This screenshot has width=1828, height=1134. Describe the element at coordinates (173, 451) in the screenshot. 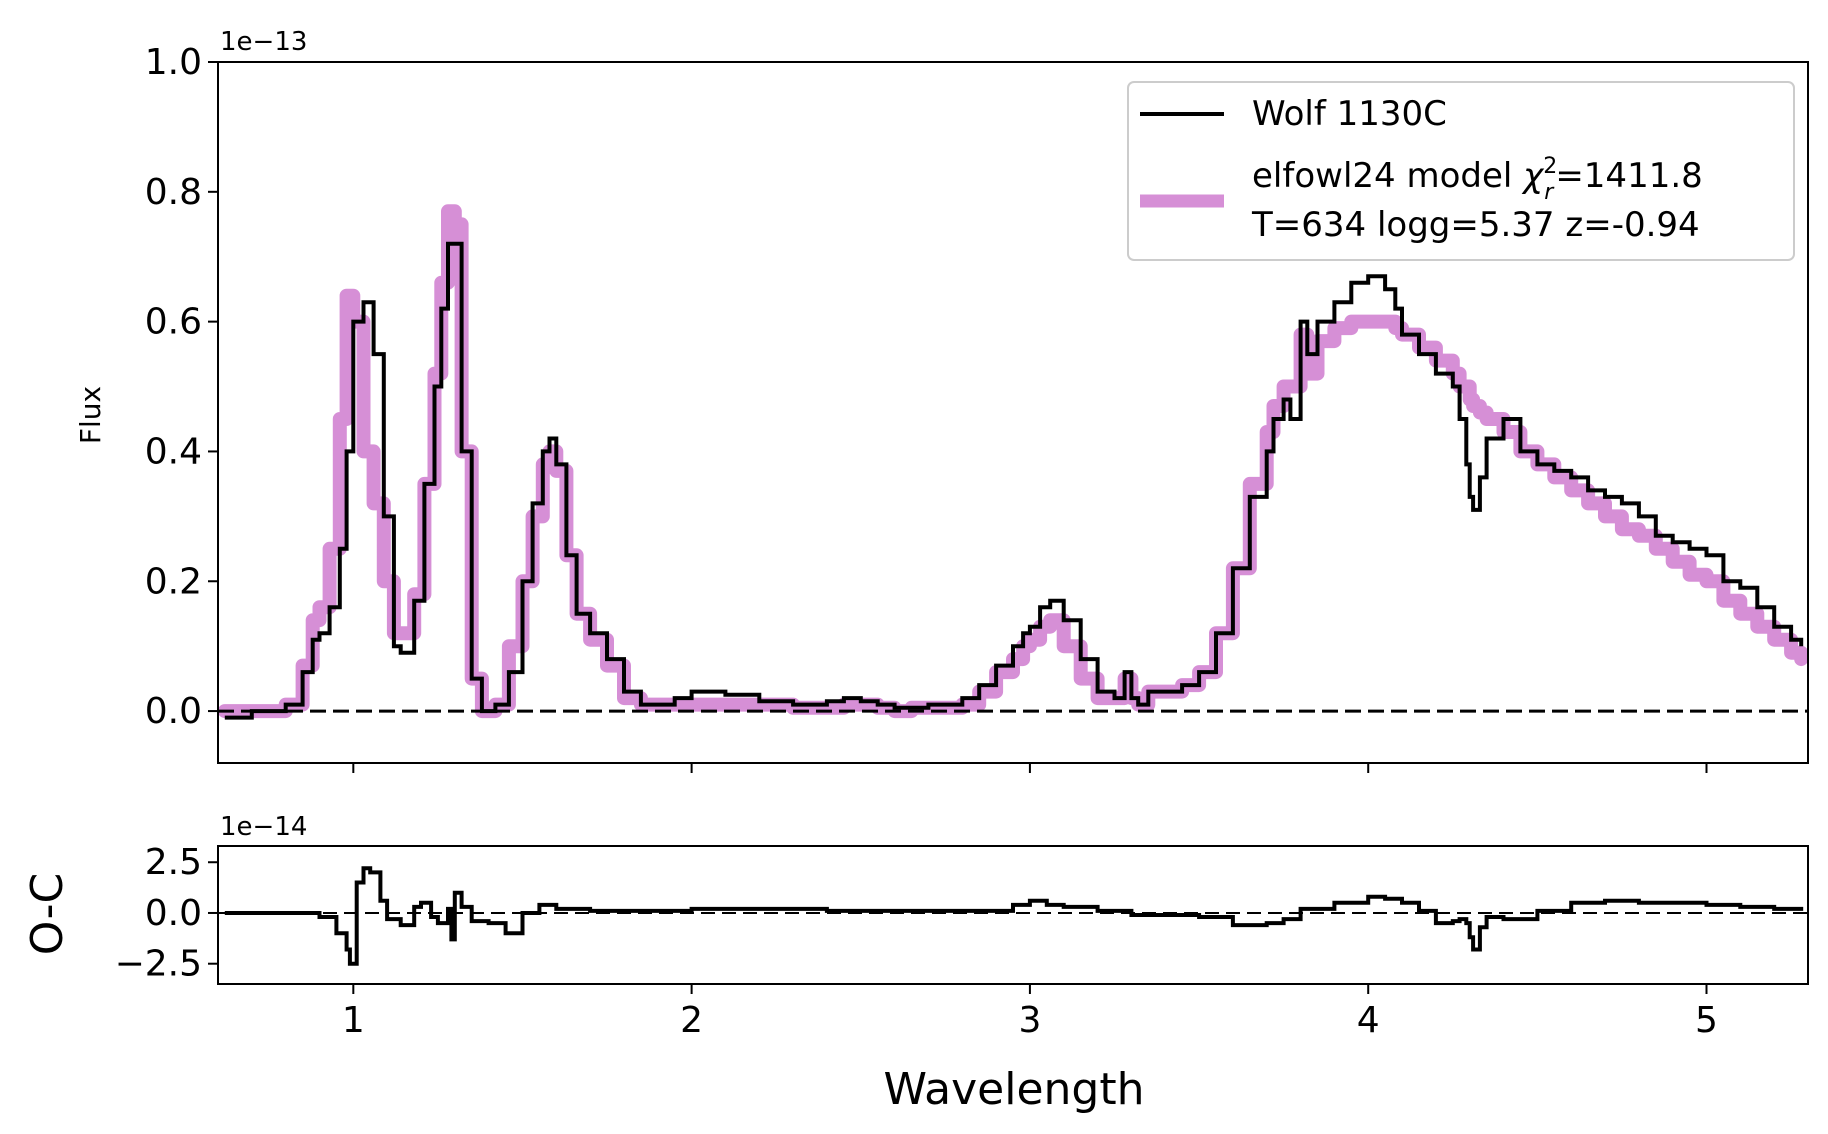

I see `main-y-tick-label: 0.4` at that location.